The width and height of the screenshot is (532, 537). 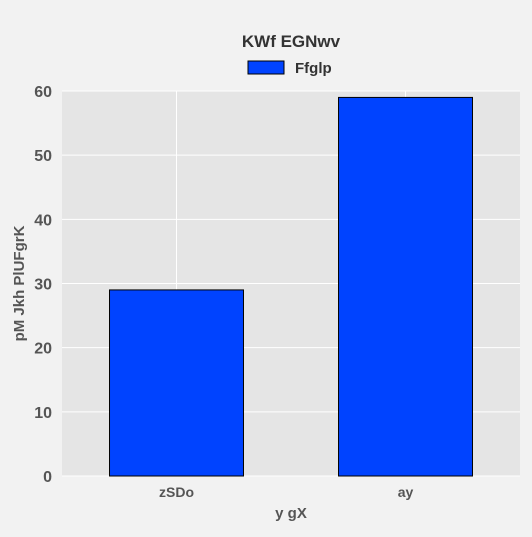 I want to click on y-axis-ticks: 0 10 20 30 40 50 60, so click(x=43, y=285).